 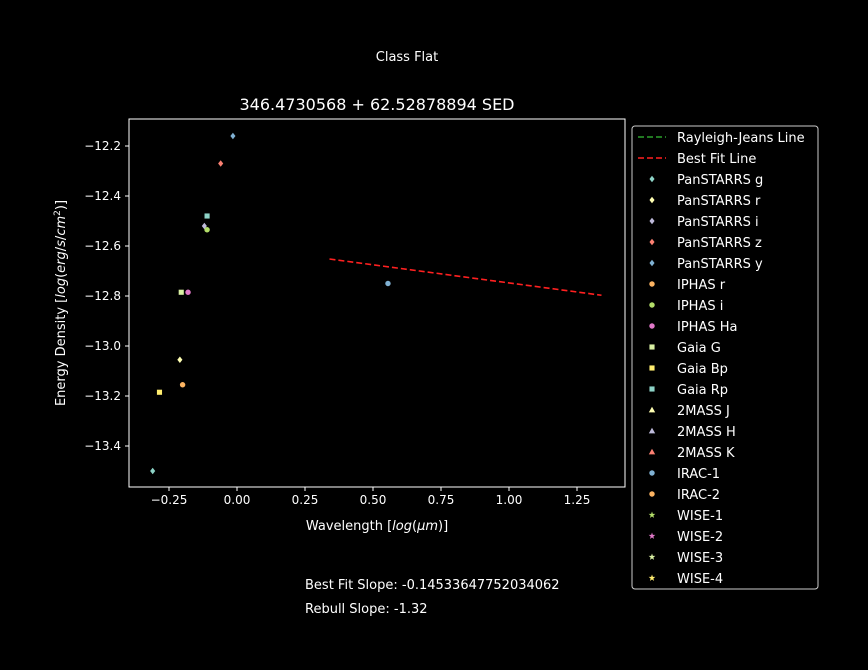 I want to click on legend-gaia-rp-swatch, so click(x=652, y=389).